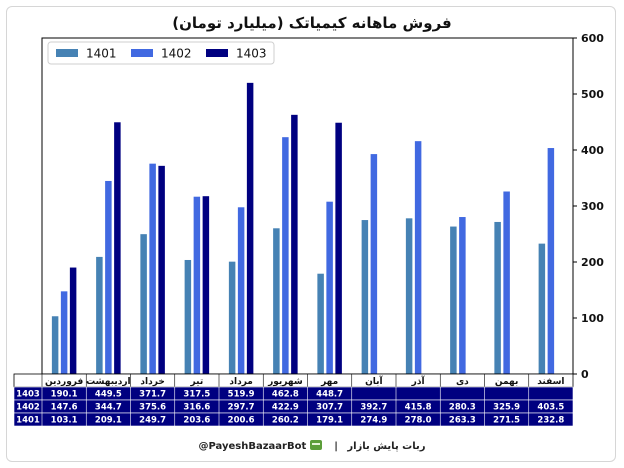 The height and width of the screenshot is (468, 624). What do you see at coordinates (462, 421) in the screenshot?
I see `table-cell: 263.3` at bounding box center [462, 421].